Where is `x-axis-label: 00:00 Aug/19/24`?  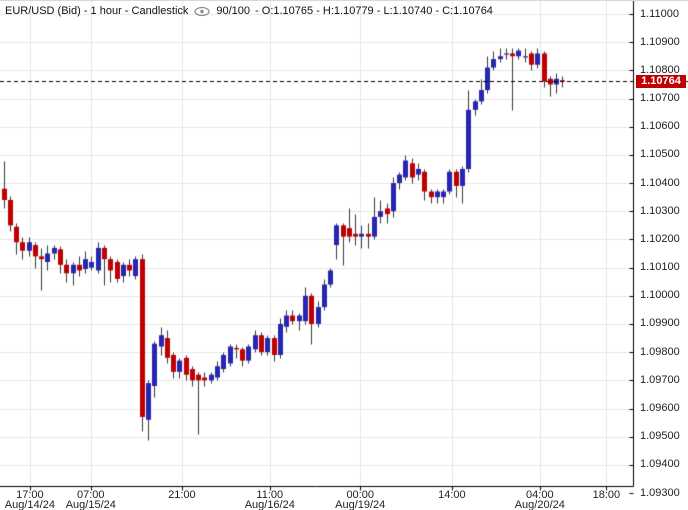 x-axis-label: 00:00 Aug/19/24 is located at coordinates (360, 499).